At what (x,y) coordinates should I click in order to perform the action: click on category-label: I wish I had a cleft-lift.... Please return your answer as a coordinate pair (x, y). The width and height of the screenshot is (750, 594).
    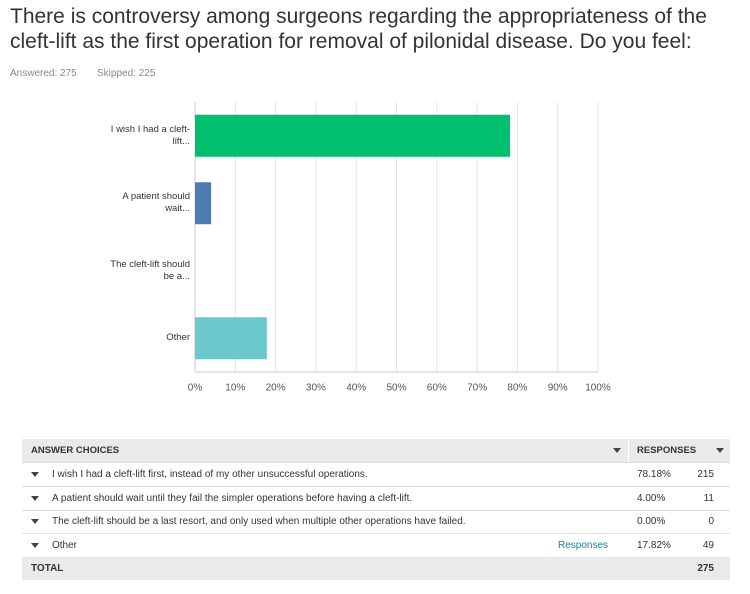
    Looking at the image, I should click on (150, 135).